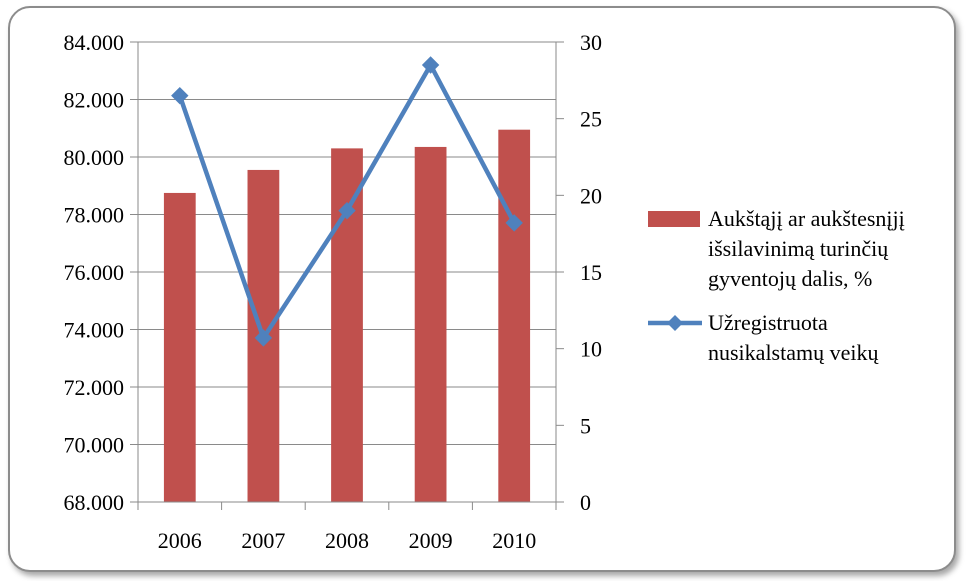 The width and height of the screenshot is (966, 581). What do you see at coordinates (591, 42) in the screenshot?
I see `right-axis-tick-label: 30` at bounding box center [591, 42].